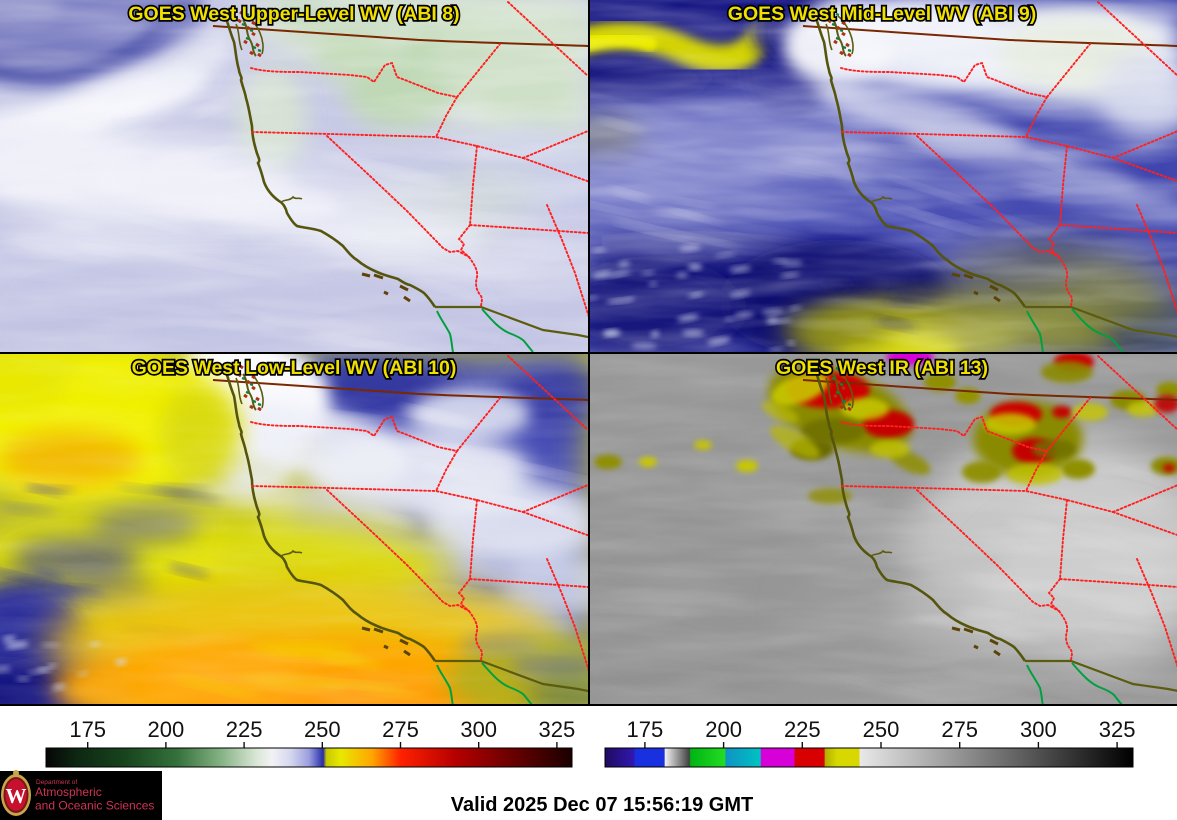  Describe the element at coordinates (56, 782) in the screenshot. I see `svg-text: Department of` at that location.